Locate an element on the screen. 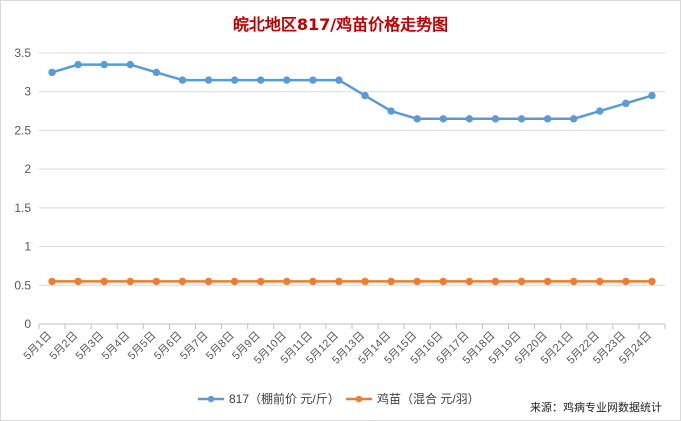 This screenshot has height=421, width=681. x-tick-label: 5月1日 is located at coordinates (37, 346).